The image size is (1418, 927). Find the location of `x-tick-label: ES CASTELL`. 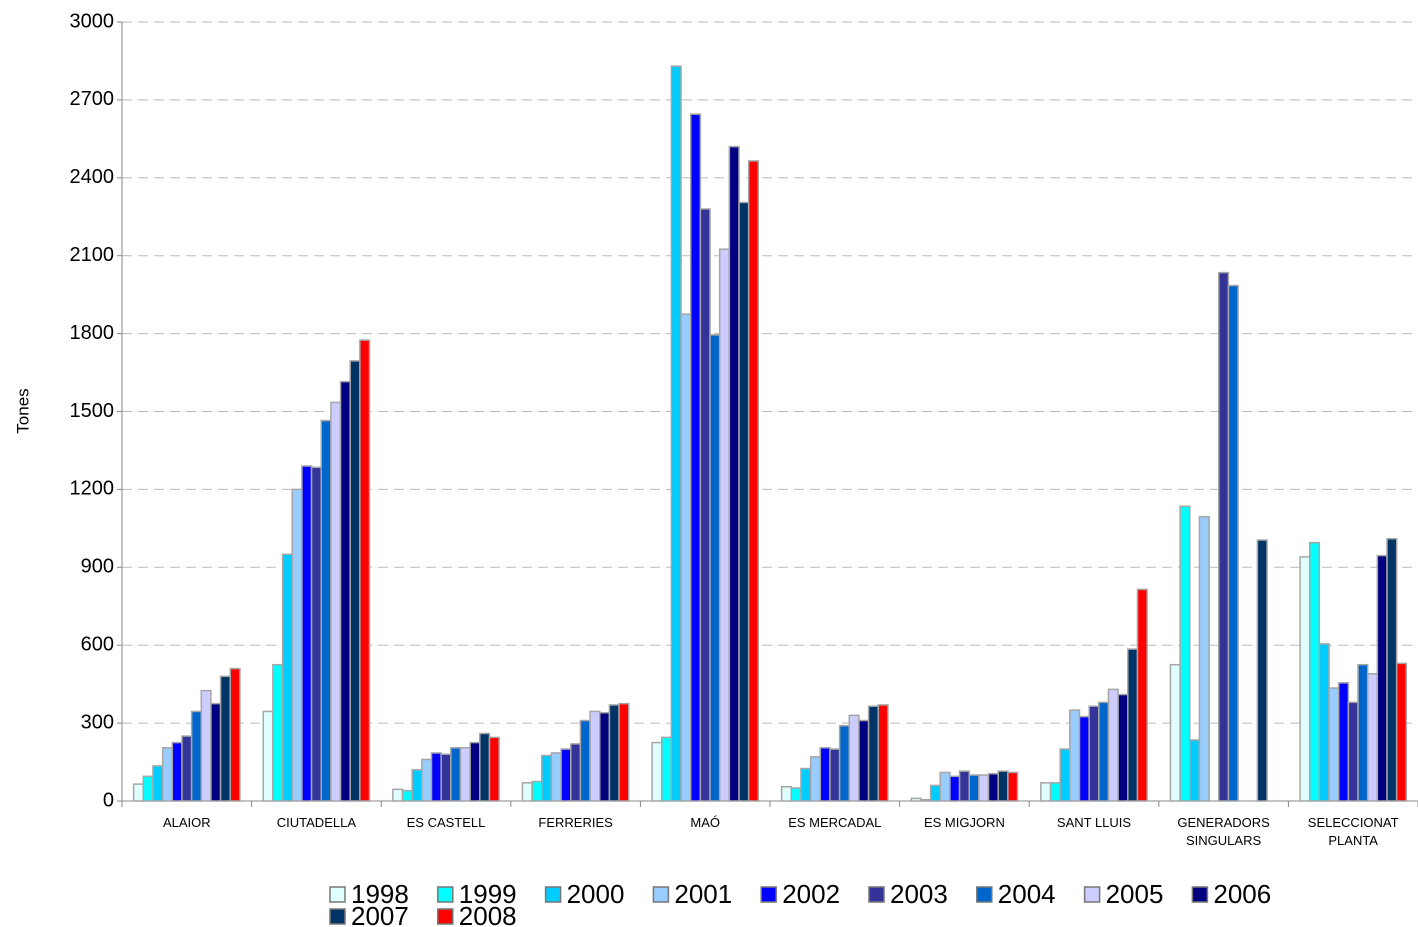

x-tick-label: ES CASTELL is located at coordinates (446, 822).